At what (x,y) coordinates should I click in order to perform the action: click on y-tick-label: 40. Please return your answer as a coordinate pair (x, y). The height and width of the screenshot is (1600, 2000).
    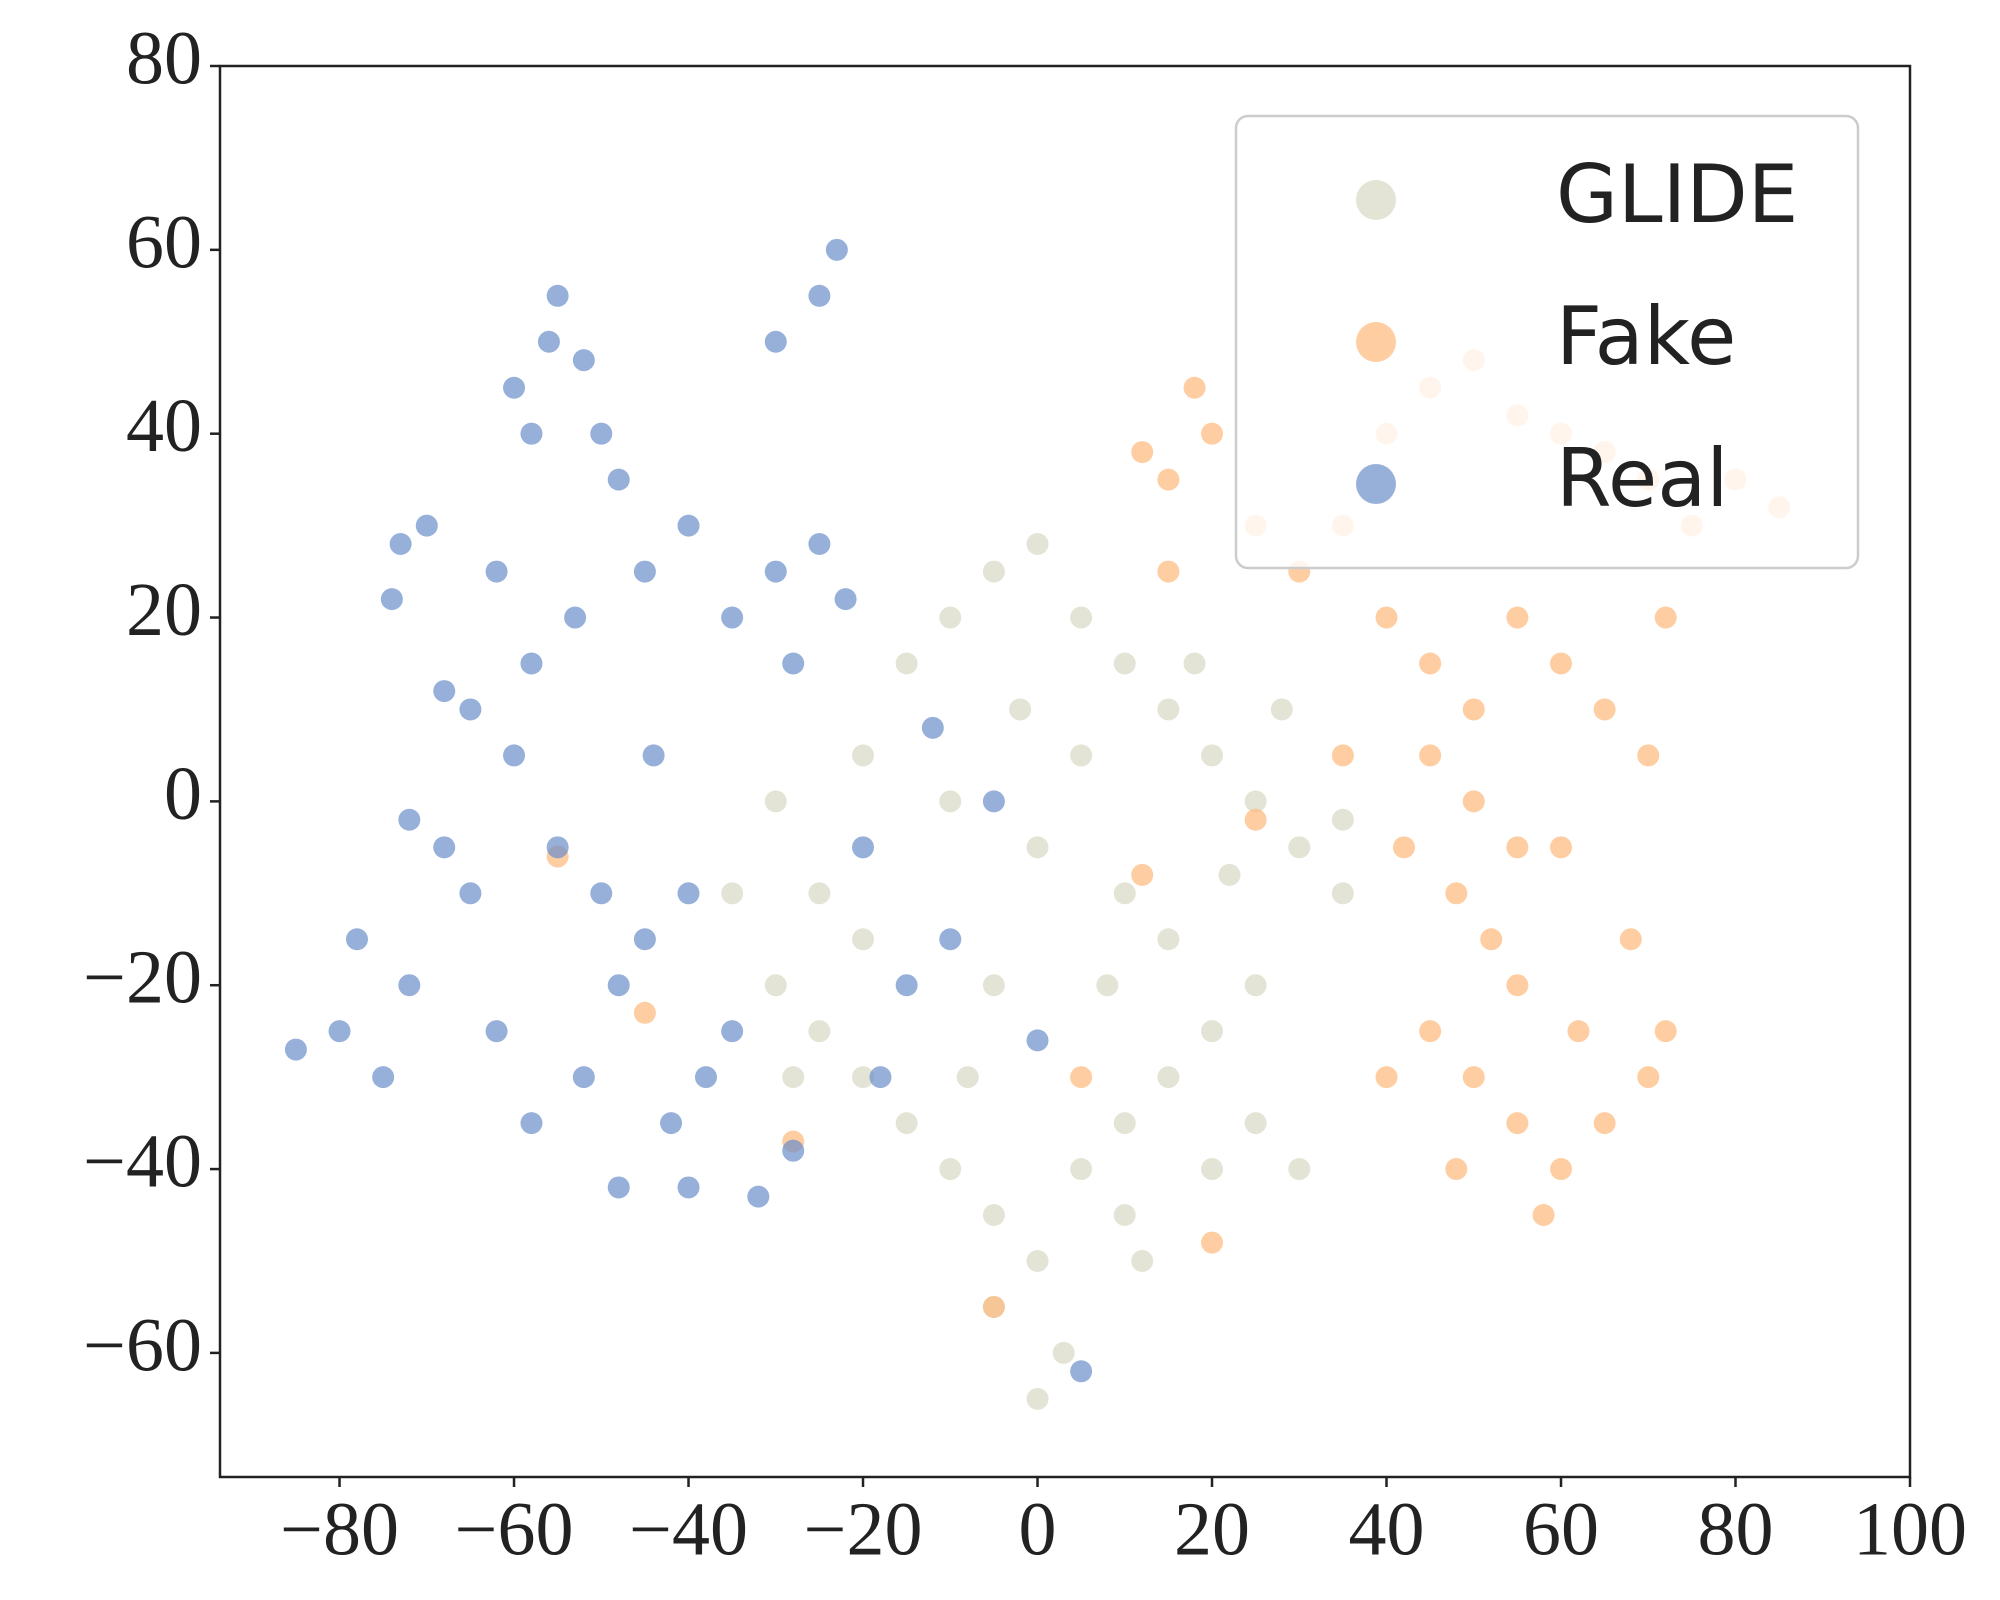
    Looking at the image, I should click on (164, 426).